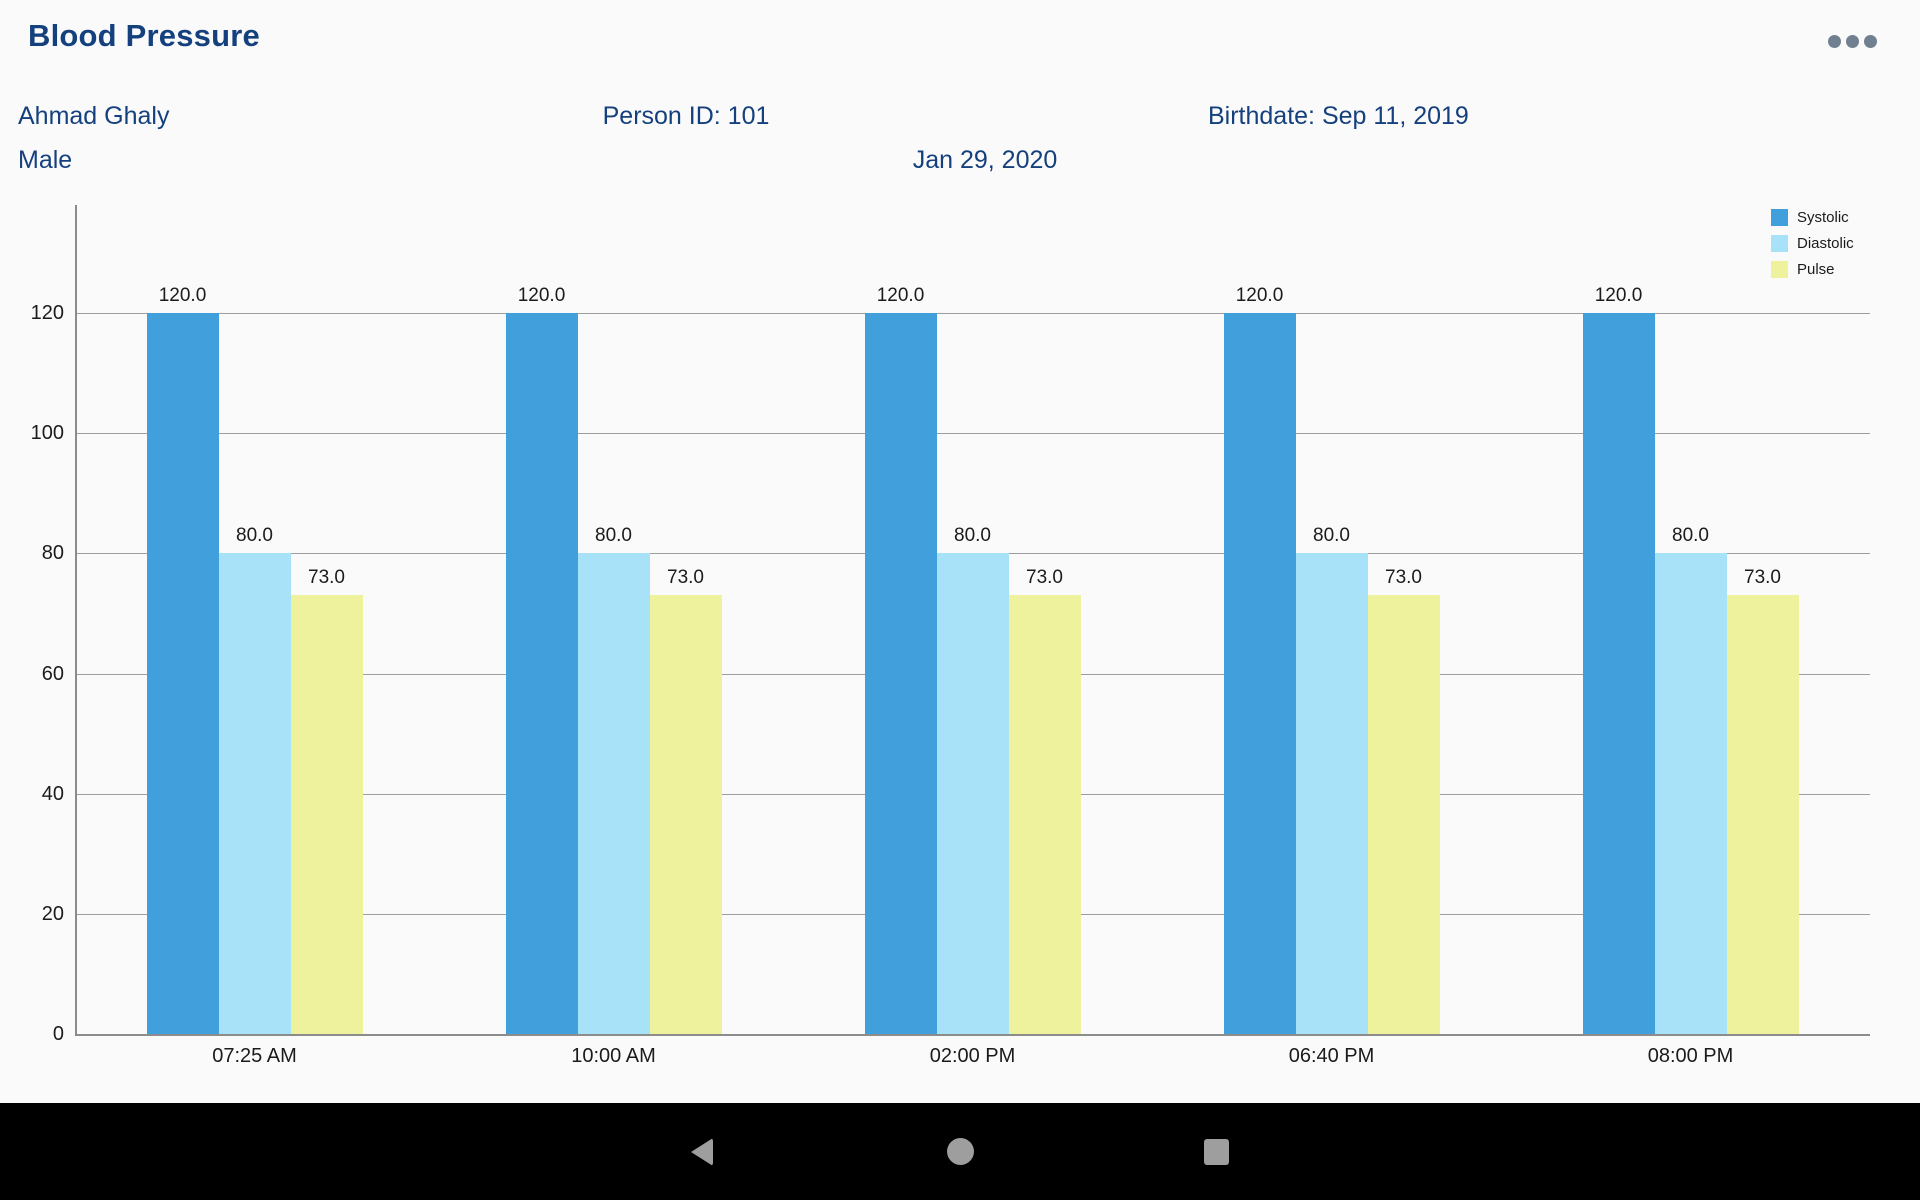  Describe the element at coordinates (1825, 243) in the screenshot. I see `legend-label: Diastolic` at that location.